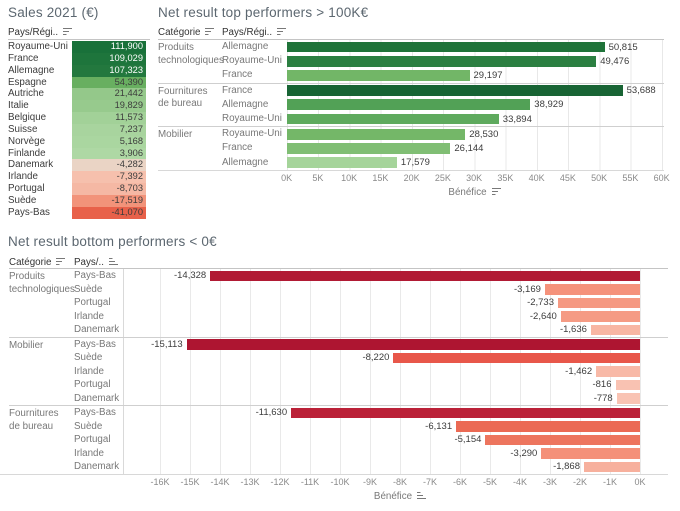 The image size is (680, 511). What do you see at coordinates (109, 118) in the screenshot?
I see `value-cell: 11,573` at bounding box center [109, 118].